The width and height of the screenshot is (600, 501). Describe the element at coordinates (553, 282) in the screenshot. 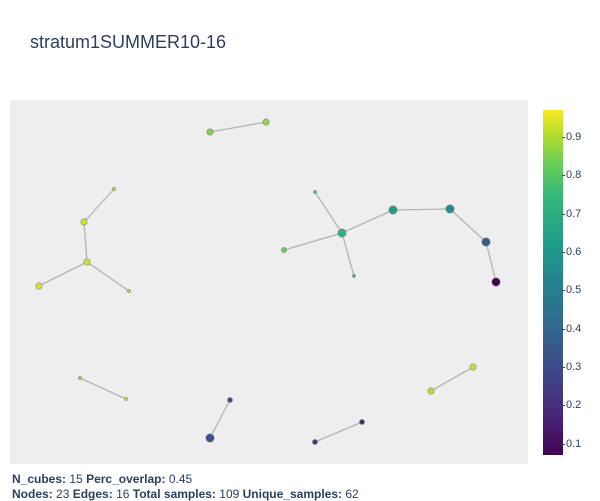

I see `colorbar` at that location.